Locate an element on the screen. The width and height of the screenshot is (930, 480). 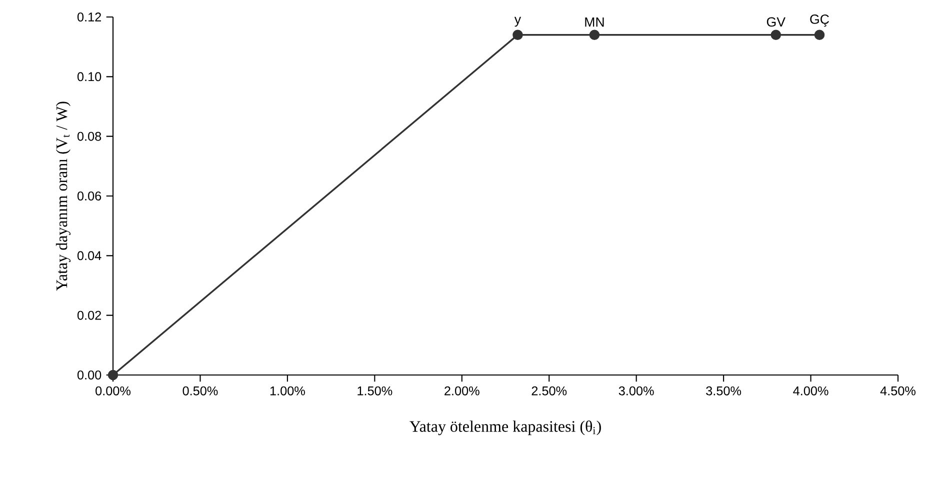
y-tick-label: 0.12 is located at coordinates (89, 17).